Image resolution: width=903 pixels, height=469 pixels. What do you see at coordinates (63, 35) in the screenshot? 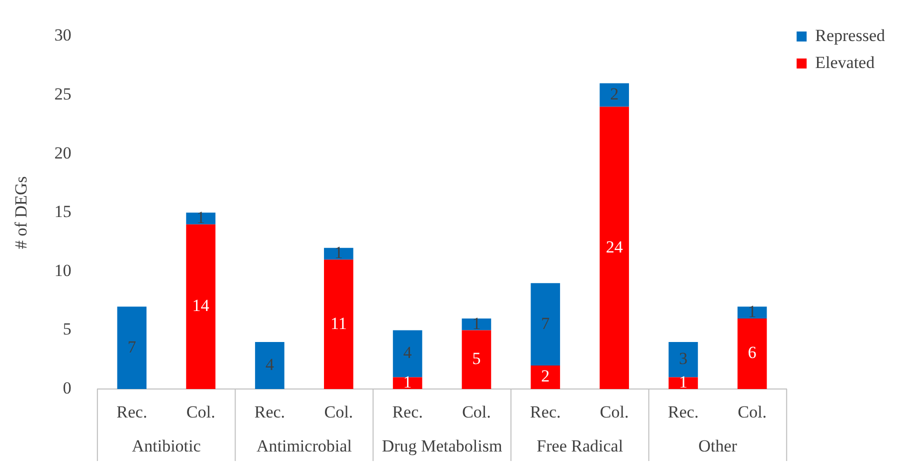
I see `y-tick-label: 30` at bounding box center [63, 35].